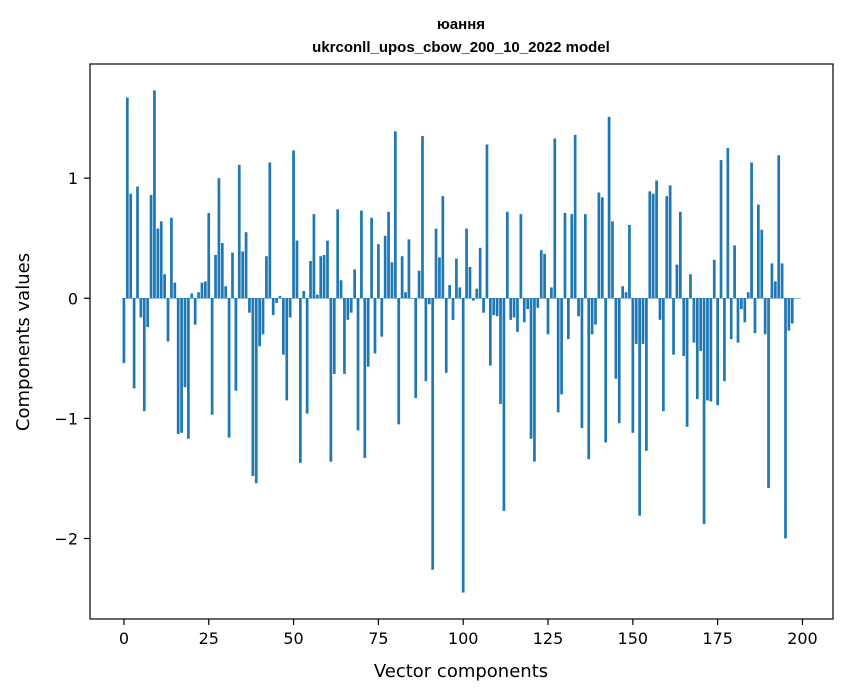 The width and height of the screenshot is (847, 696). I want to click on x-tick-label: 25, so click(209, 638).